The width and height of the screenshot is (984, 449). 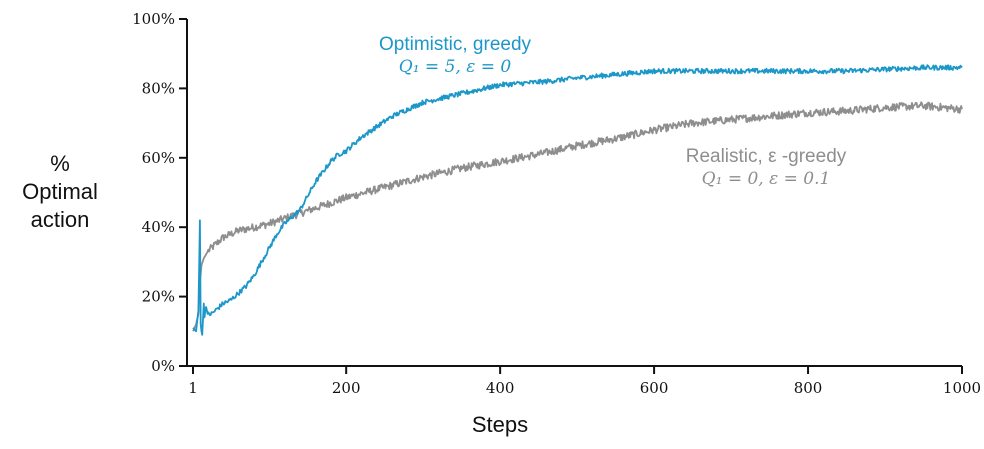 What do you see at coordinates (766, 179) in the screenshot?
I see `realistic-params-label: Q₁ = 0, ε = 0.1` at bounding box center [766, 179].